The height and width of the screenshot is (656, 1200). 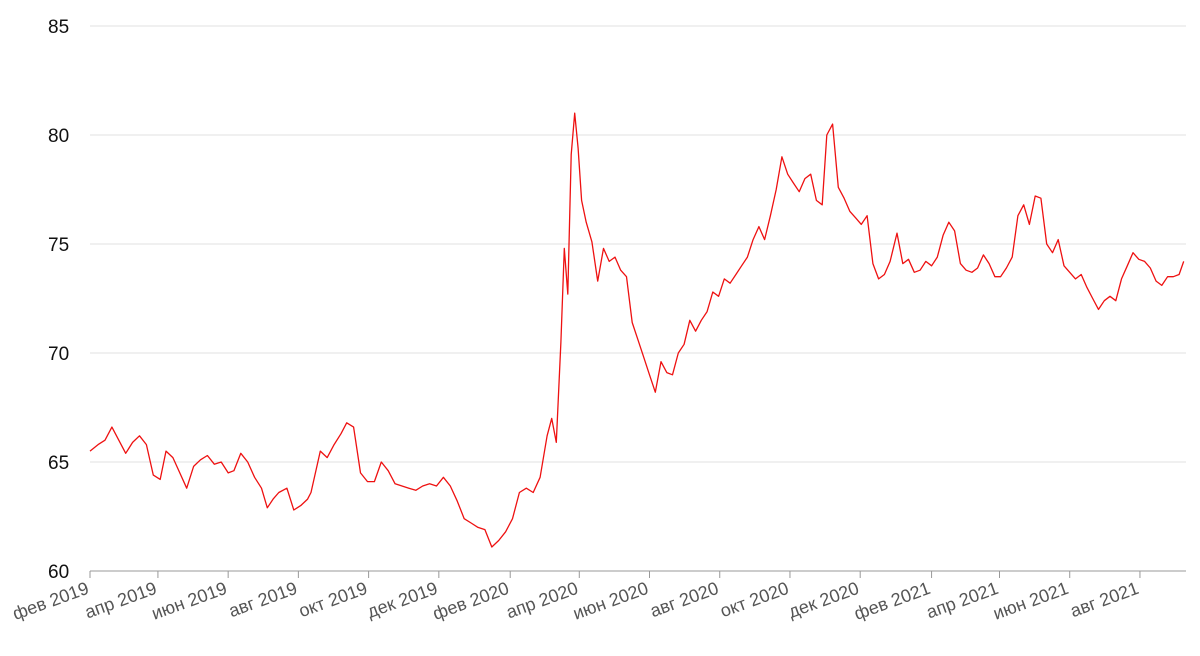 What do you see at coordinates (470, 601) in the screenshot?
I see `x-tick-label: фев 2020` at bounding box center [470, 601].